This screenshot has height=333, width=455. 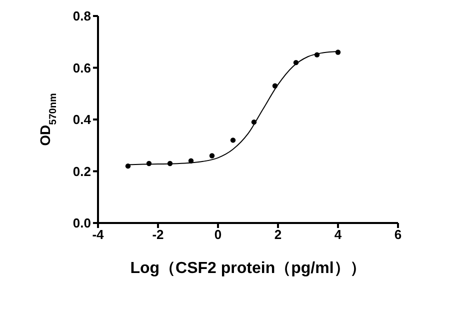 What do you see at coordinates (248, 268) in the screenshot?
I see `x-axis-title: Log（CSF2 protein（pg/ml））` at bounding box center [248, 268].